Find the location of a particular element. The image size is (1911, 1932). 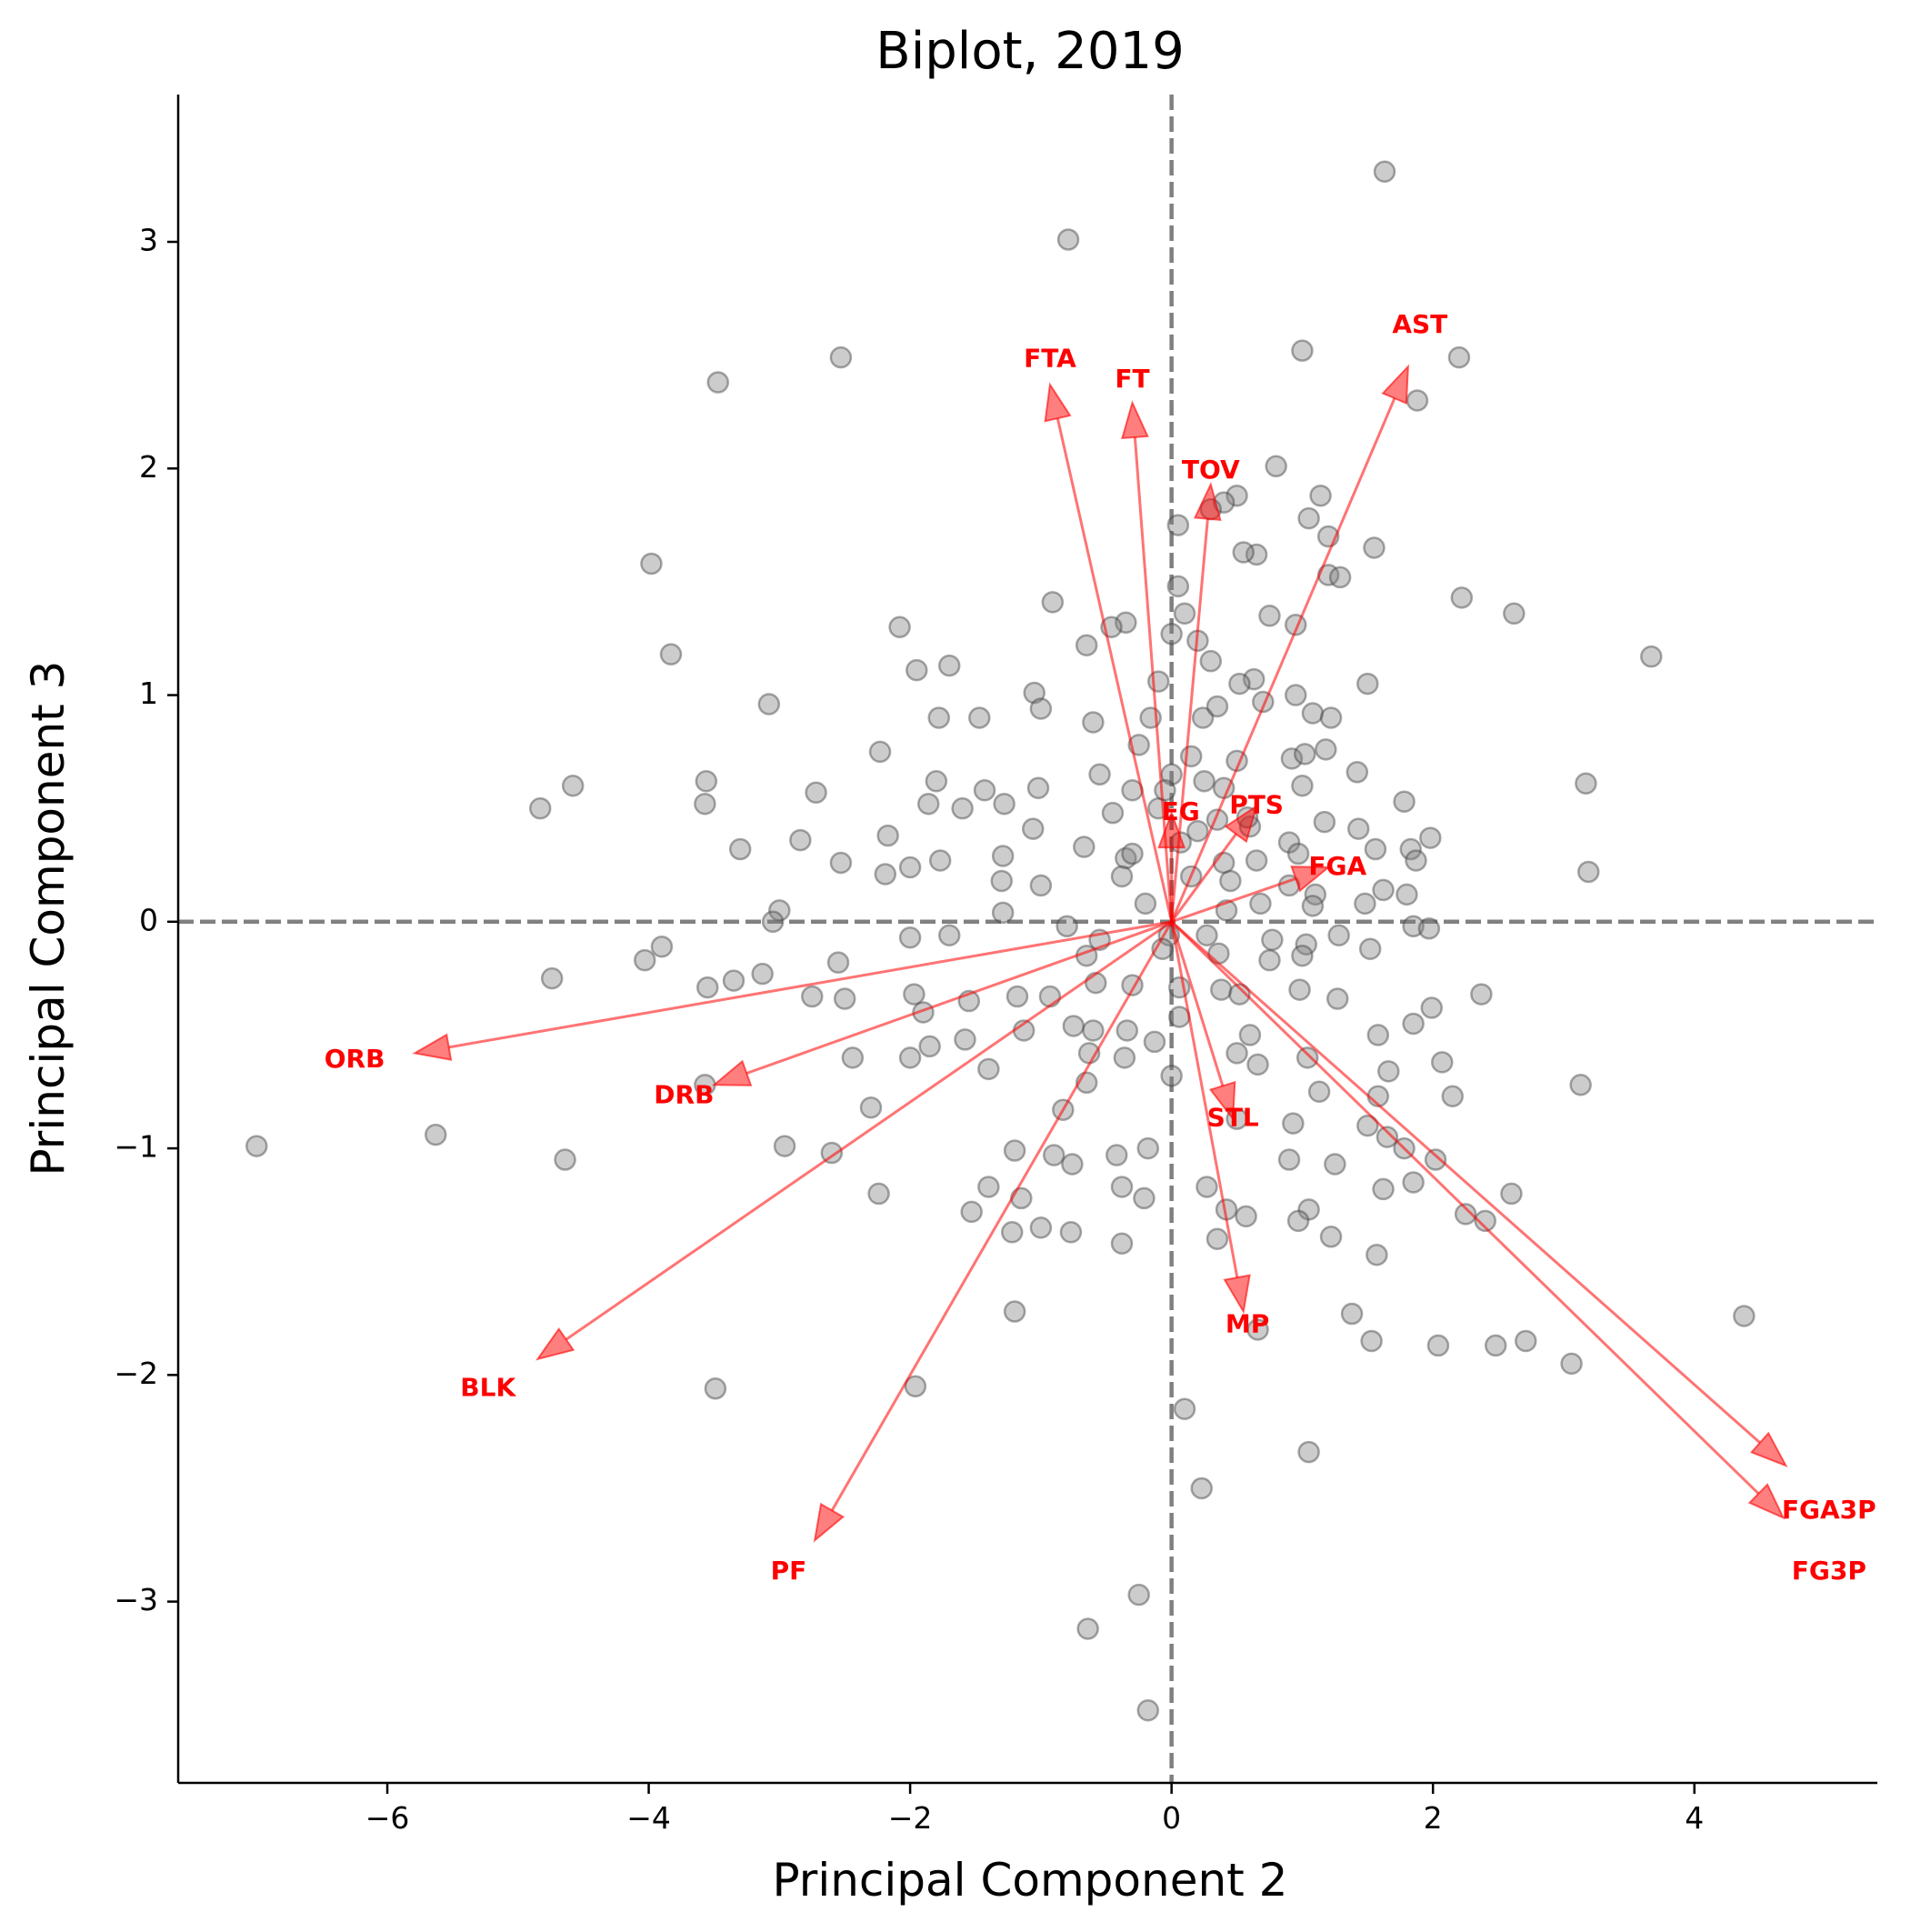

y-axis-label: Principal Component 3 is located at coordinates (48, 918).